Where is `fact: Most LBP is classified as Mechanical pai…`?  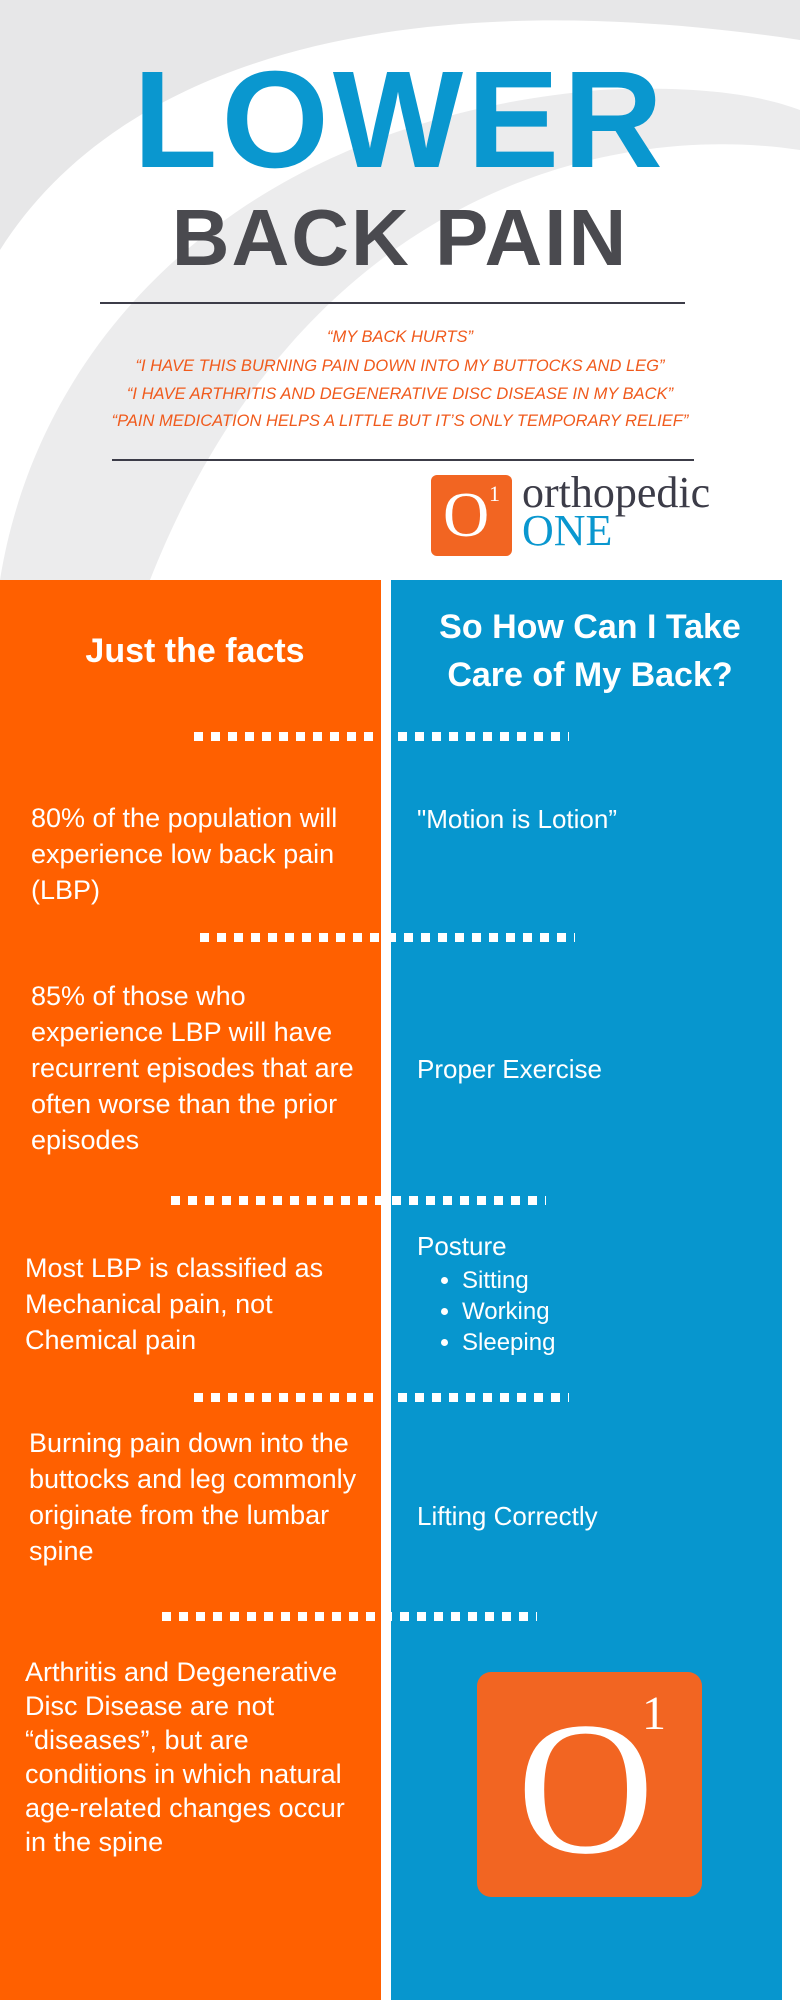 fact: Most LBP is classified as Mechanical pai… is located at coordinates (174, 1304).